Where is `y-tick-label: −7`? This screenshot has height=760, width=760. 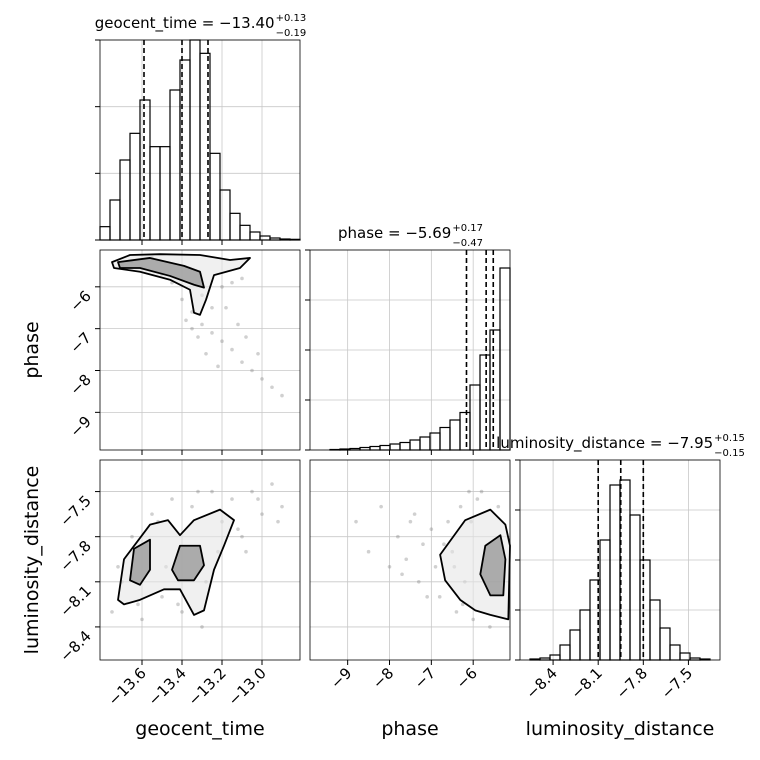
y-tick-label: −7 is located at coordinates (80, 343).